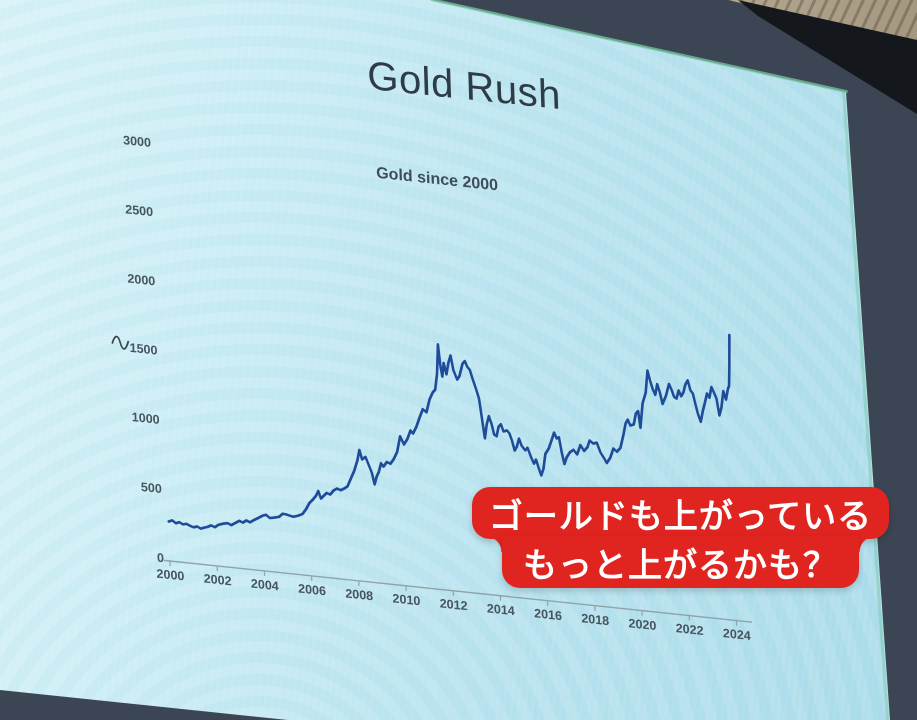 The height and width of the screenshot is (720, 917). I want to click on caption-line-2: もっと上がるかも？, so click(680, 562).